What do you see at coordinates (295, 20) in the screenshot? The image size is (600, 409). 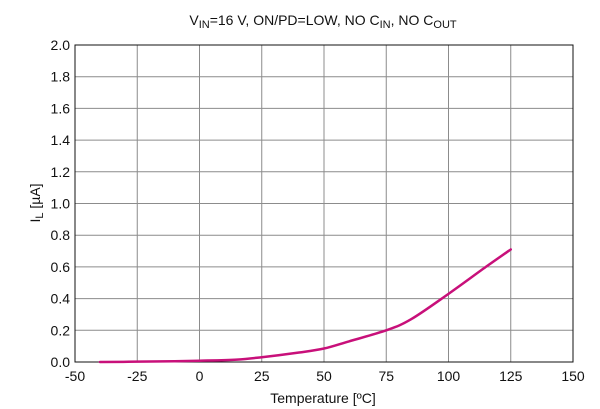 I see `chart-title-part: =16 V, ON/PD=LOW, NO C` at bounding box center [295, 20].